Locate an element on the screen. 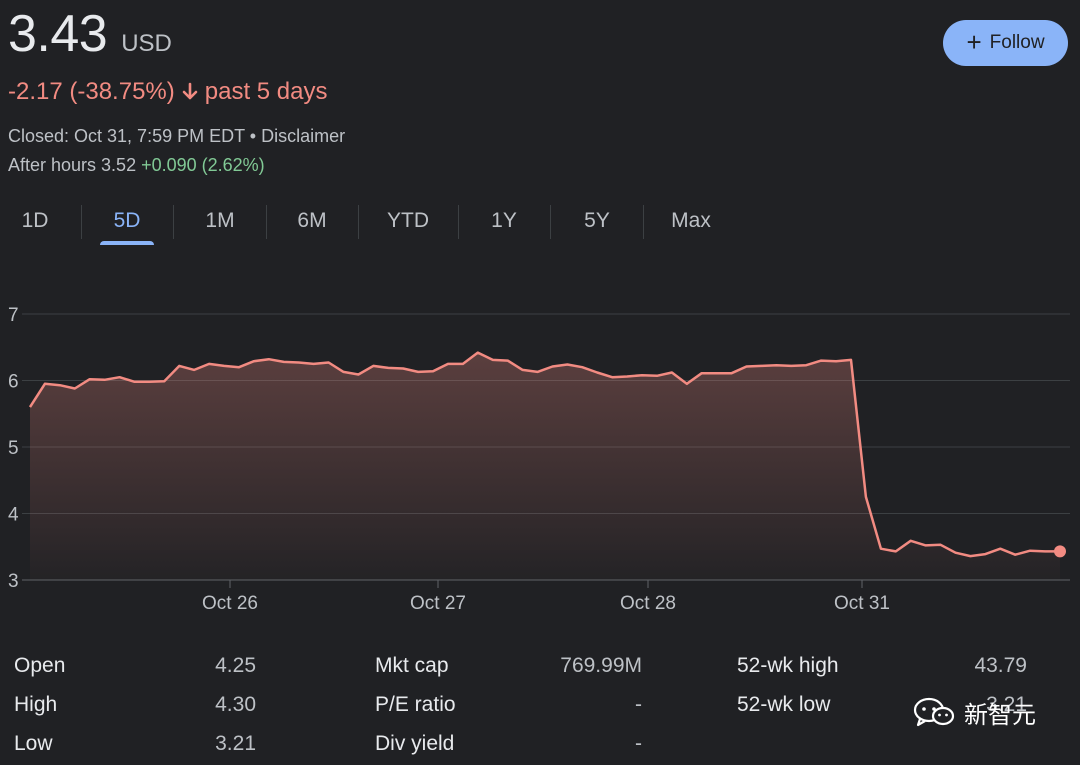  tab-label: 1D is located at coordinates (35, 220).